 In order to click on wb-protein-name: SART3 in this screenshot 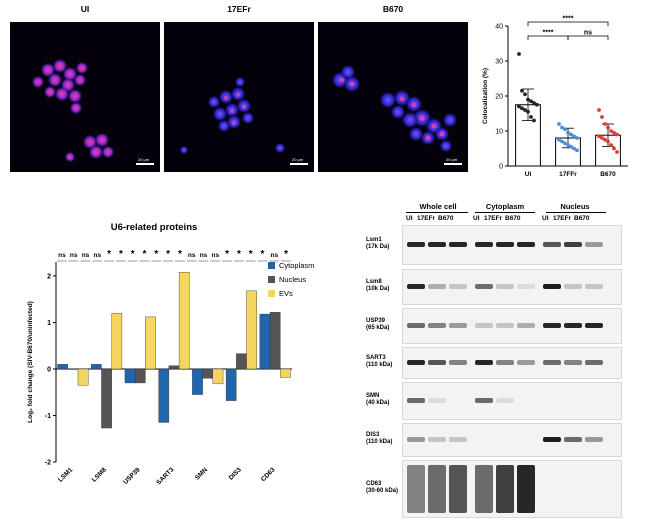, I will do `click(376, 358)`.